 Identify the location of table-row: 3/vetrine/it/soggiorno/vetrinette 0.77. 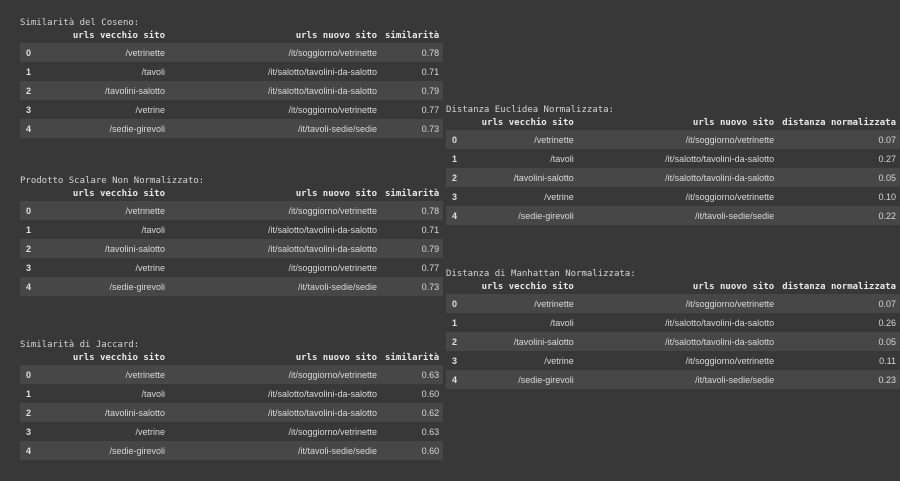
(232, 267).